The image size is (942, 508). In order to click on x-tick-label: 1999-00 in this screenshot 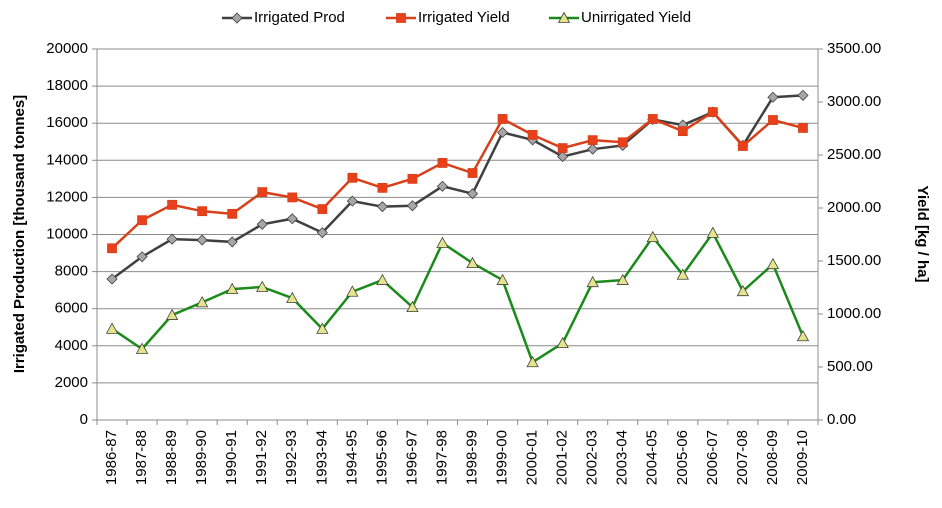, I will do `click(502, 457)`.